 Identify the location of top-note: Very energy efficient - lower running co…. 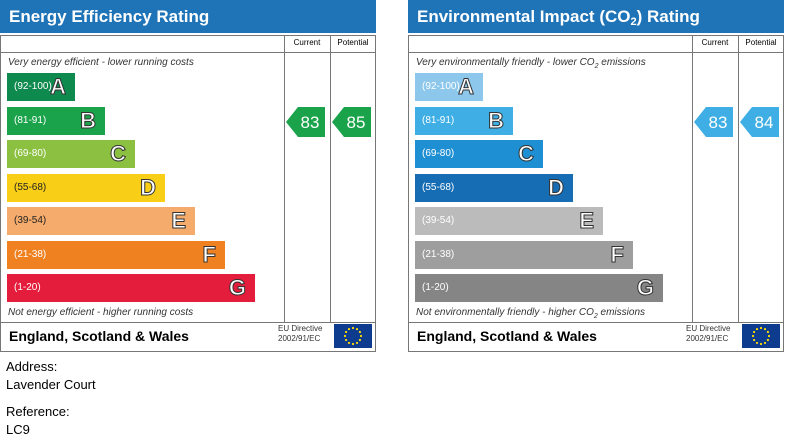
(101, 62).